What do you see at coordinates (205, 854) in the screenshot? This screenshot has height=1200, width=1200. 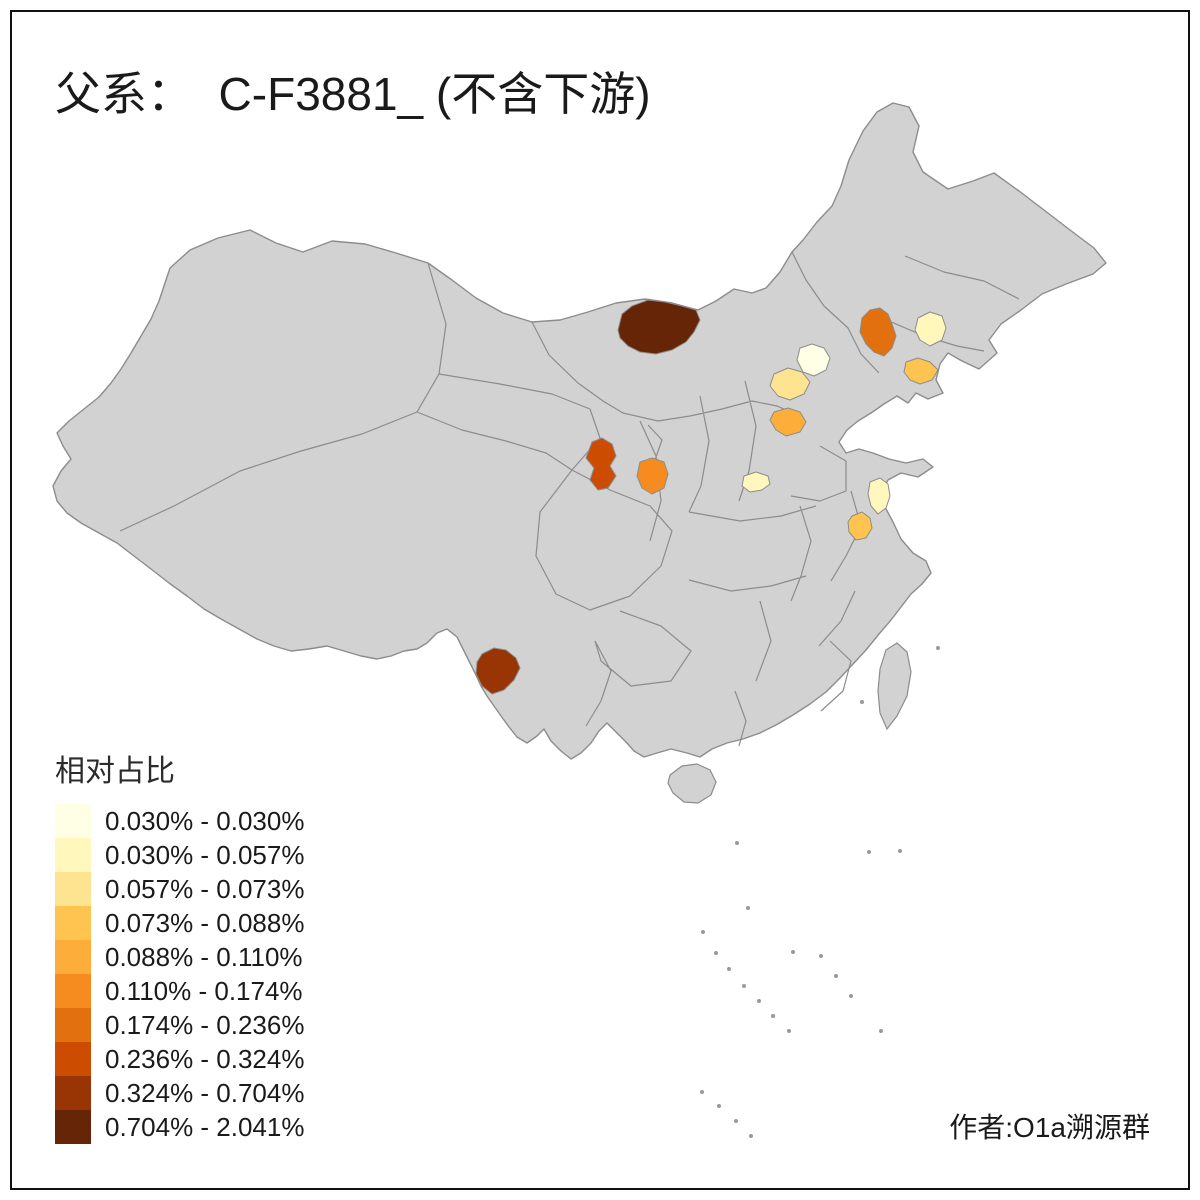 I see `legend-label: 0.030% - 0.057%` at bounding box center [205, 854].